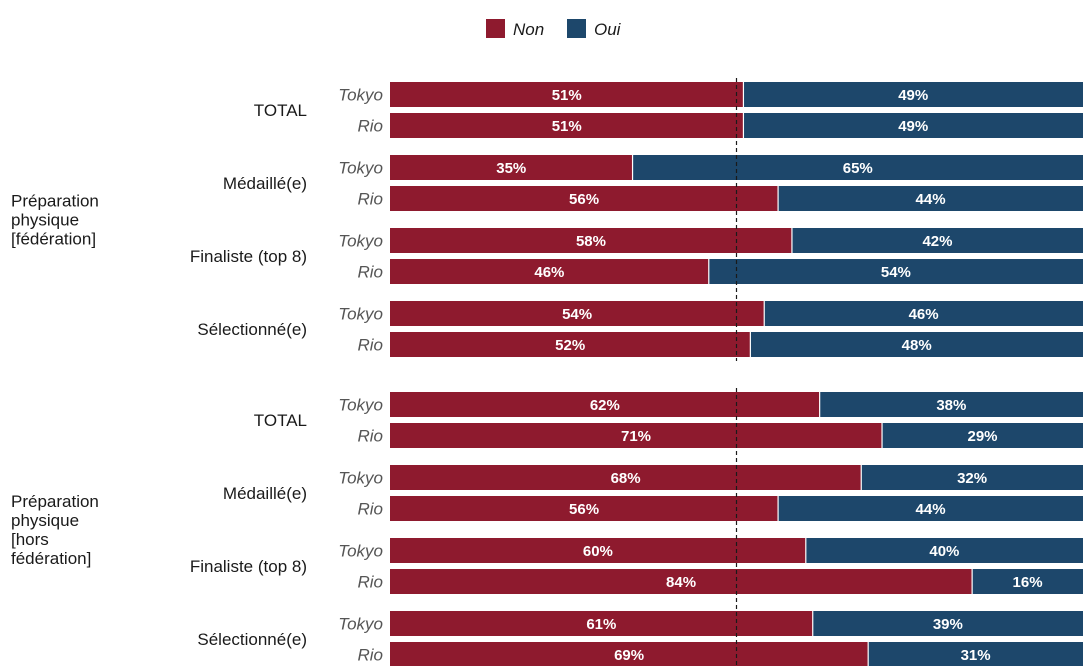 The width and height of the screenshot is (1083, 666). What do you see at coordinates (976, 655) in the screenshot?
I see `data-label-oui: 31%` at bounding box center [976, 655].